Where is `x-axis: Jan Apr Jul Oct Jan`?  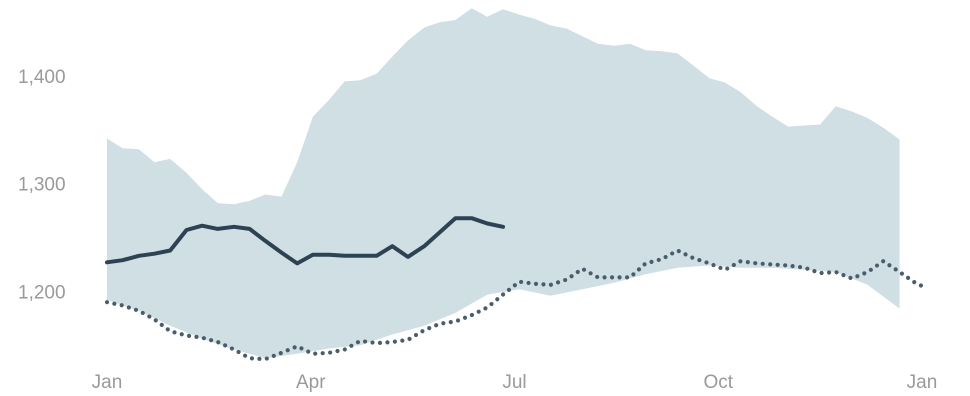
x-axis: Jan Apr Jul Oct Jan is located at coordinates (515, 382).